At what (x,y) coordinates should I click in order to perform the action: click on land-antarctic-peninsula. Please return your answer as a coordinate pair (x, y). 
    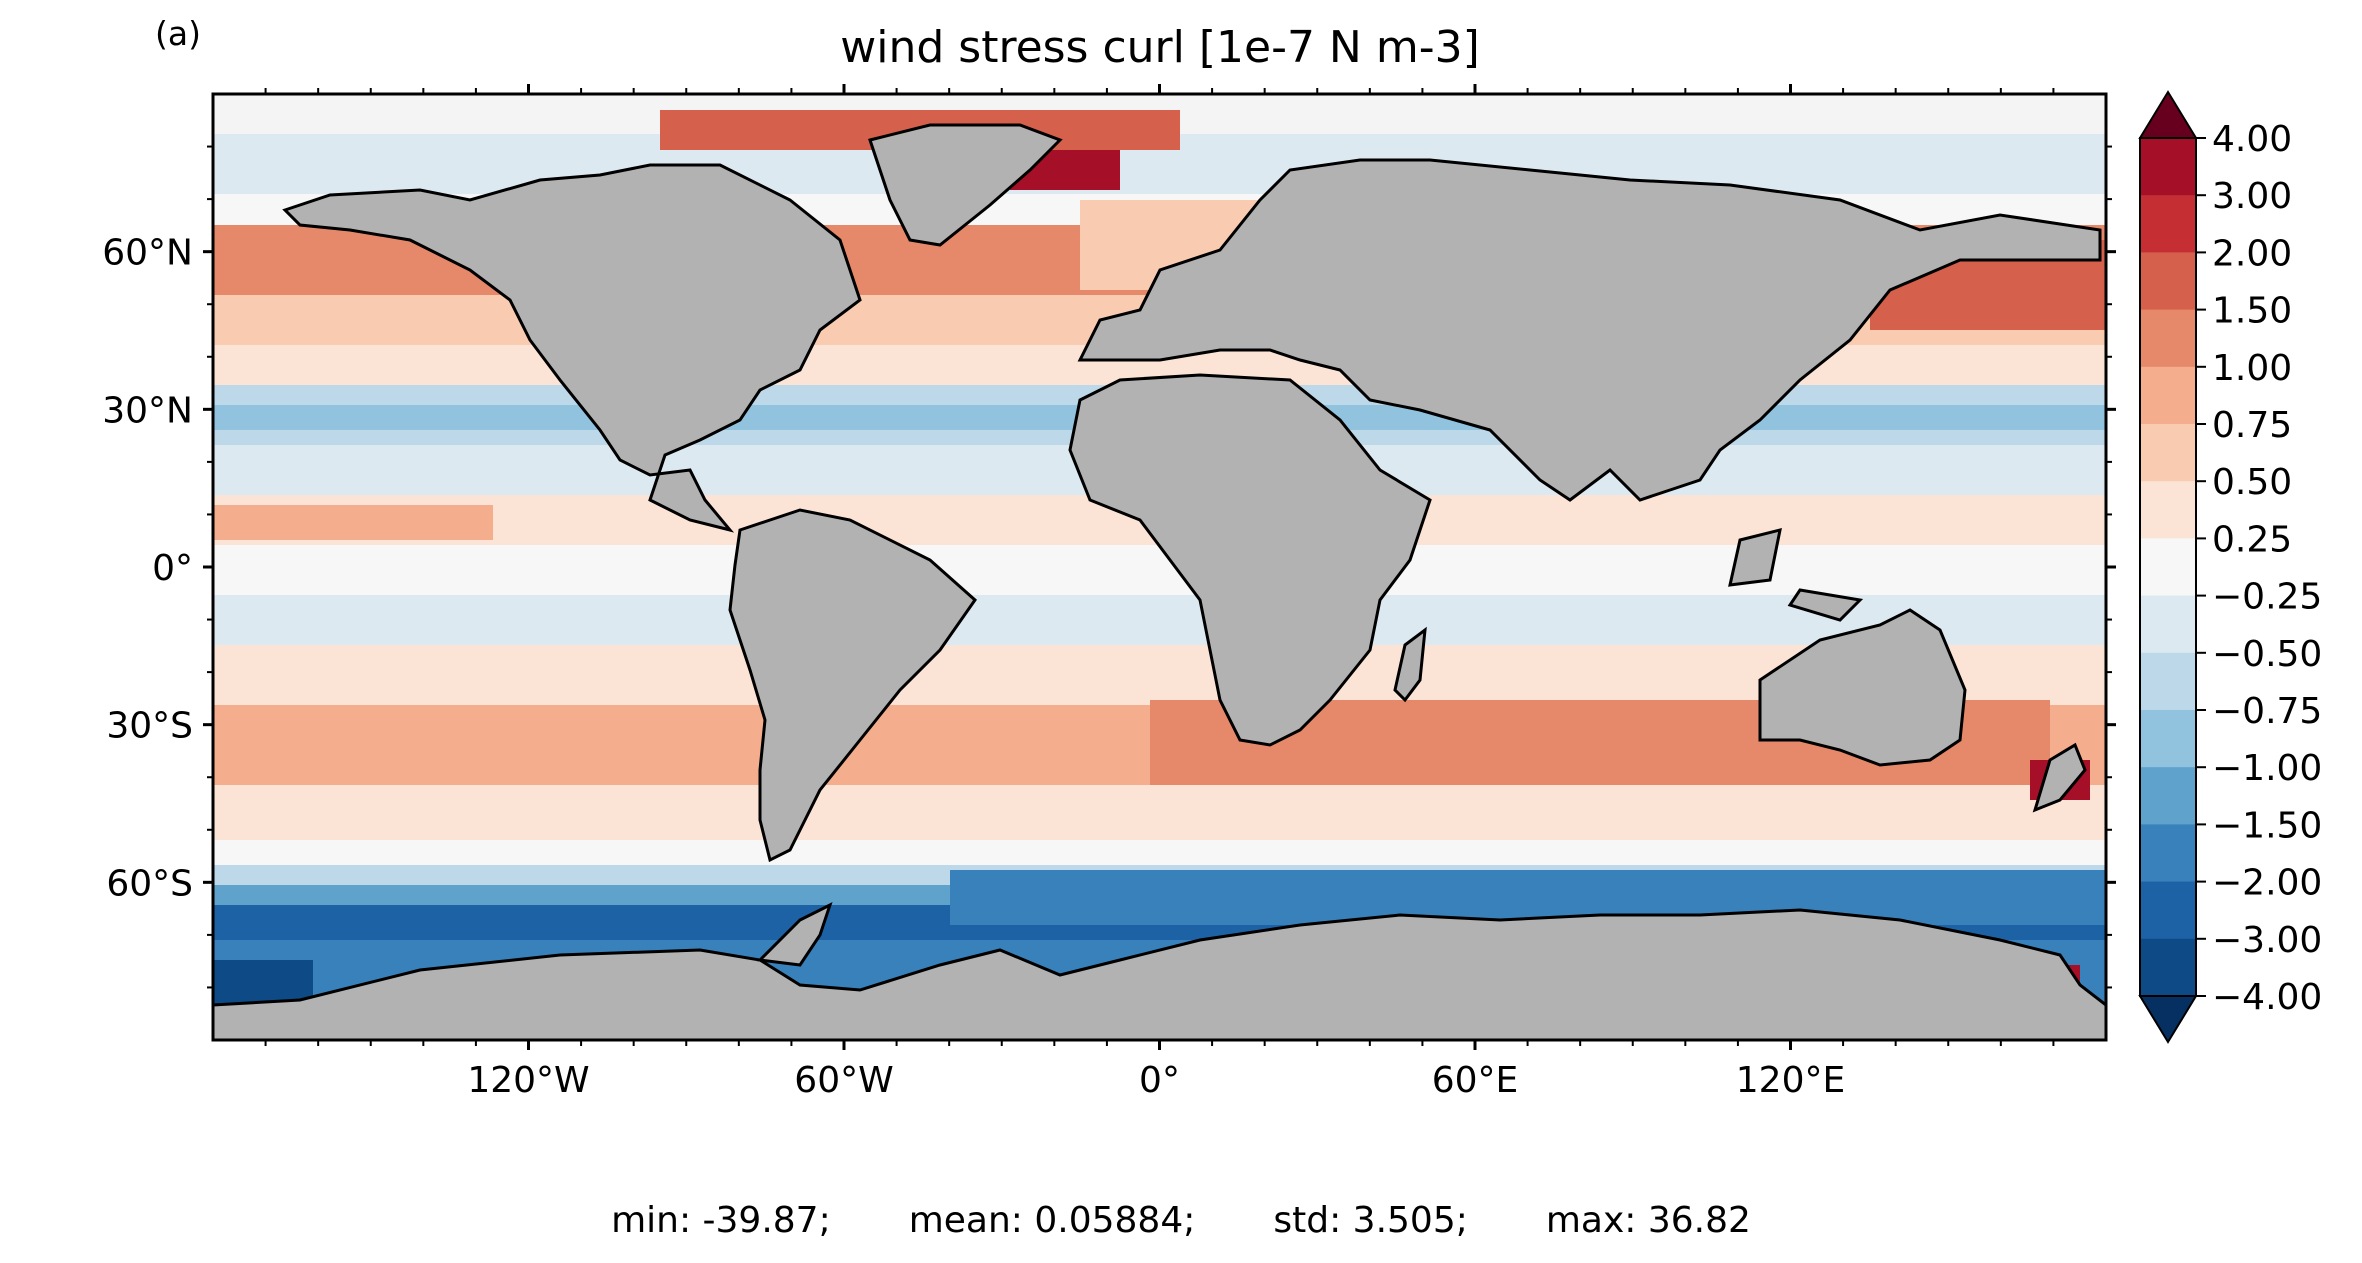
    Looking at the image, I should click on (794, 934).